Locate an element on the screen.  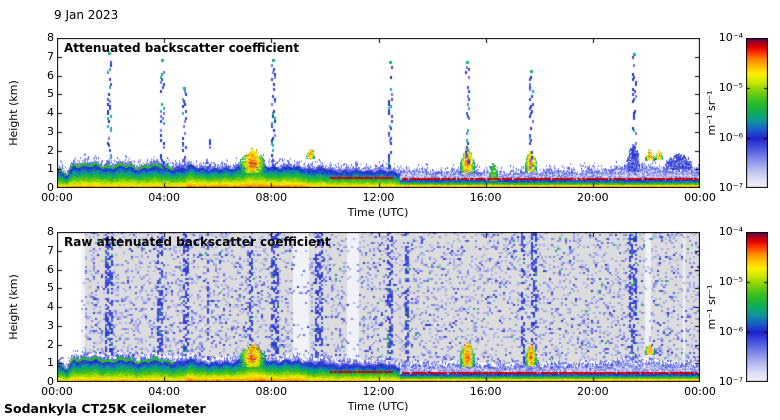
panel-2-y-axis-label: Height (km) is located at coordinates (13, 307).